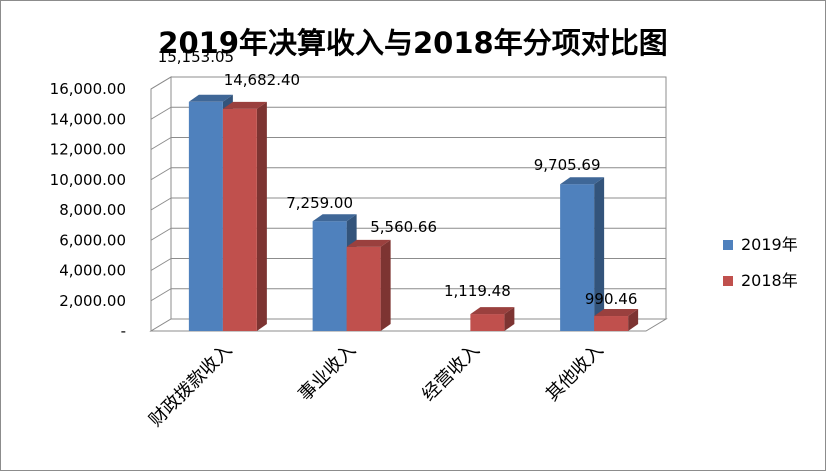  Describe the element at coordinates (88, 180) in the screenshot. I see `y-tick-label: 10,000.00` at that location.